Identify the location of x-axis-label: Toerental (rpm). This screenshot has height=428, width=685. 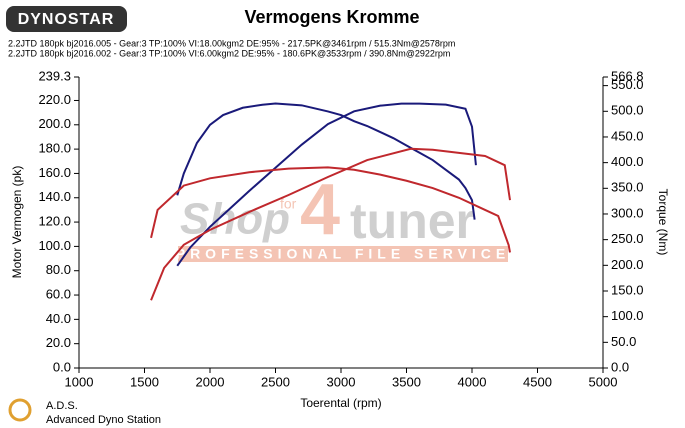
(340, 403).